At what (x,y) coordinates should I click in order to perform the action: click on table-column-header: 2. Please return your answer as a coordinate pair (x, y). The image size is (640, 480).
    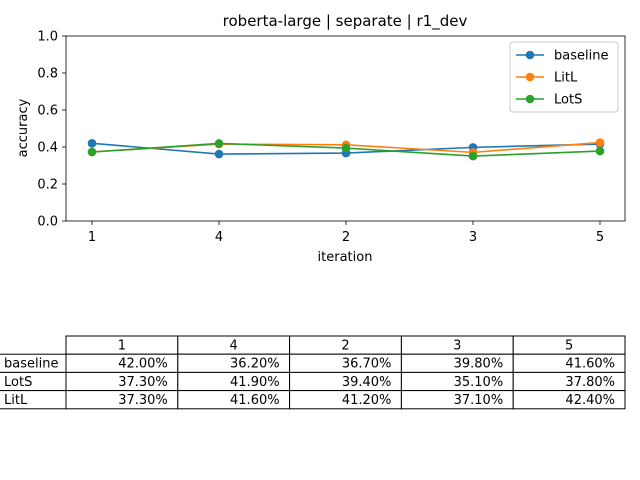
    Looking at the image, I should click on (345, 346).